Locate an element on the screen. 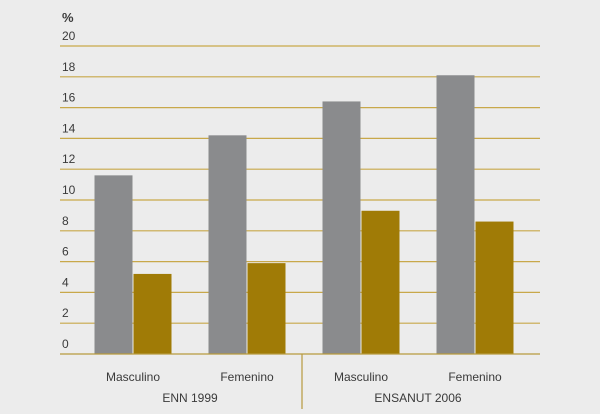  y-tick-label: 20 is located at coordinates (69, 36).